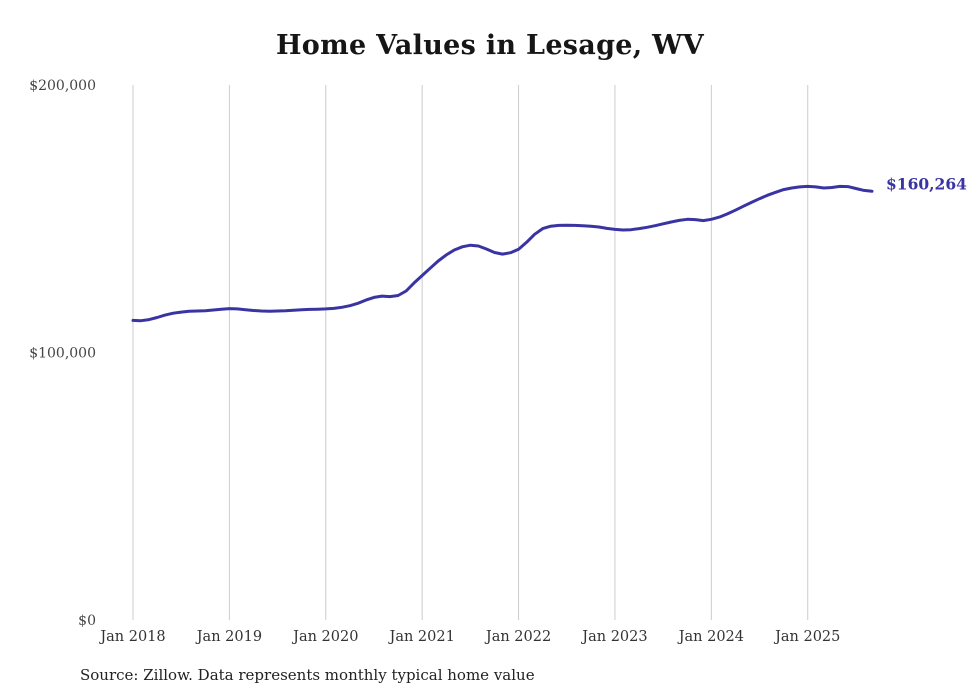 The image size is (980, 699). Describe the element at coordinates (324, 637) in the screenshot. I see `x-tick-label: Jan 2020` at that location.